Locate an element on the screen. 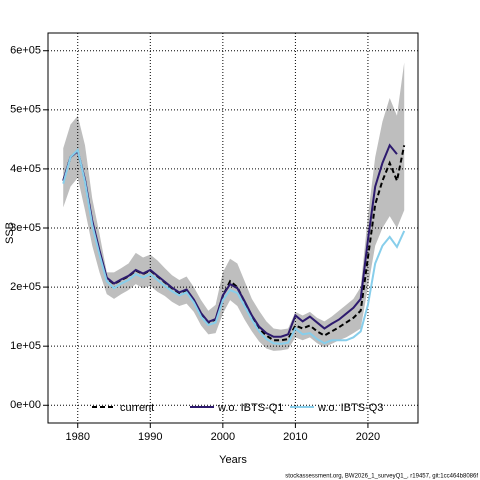 Image resolution: width=480 pixels, height=480 pixels. legend-label: w.o. IBTS-Q3 is located at coordinates (350, 408).